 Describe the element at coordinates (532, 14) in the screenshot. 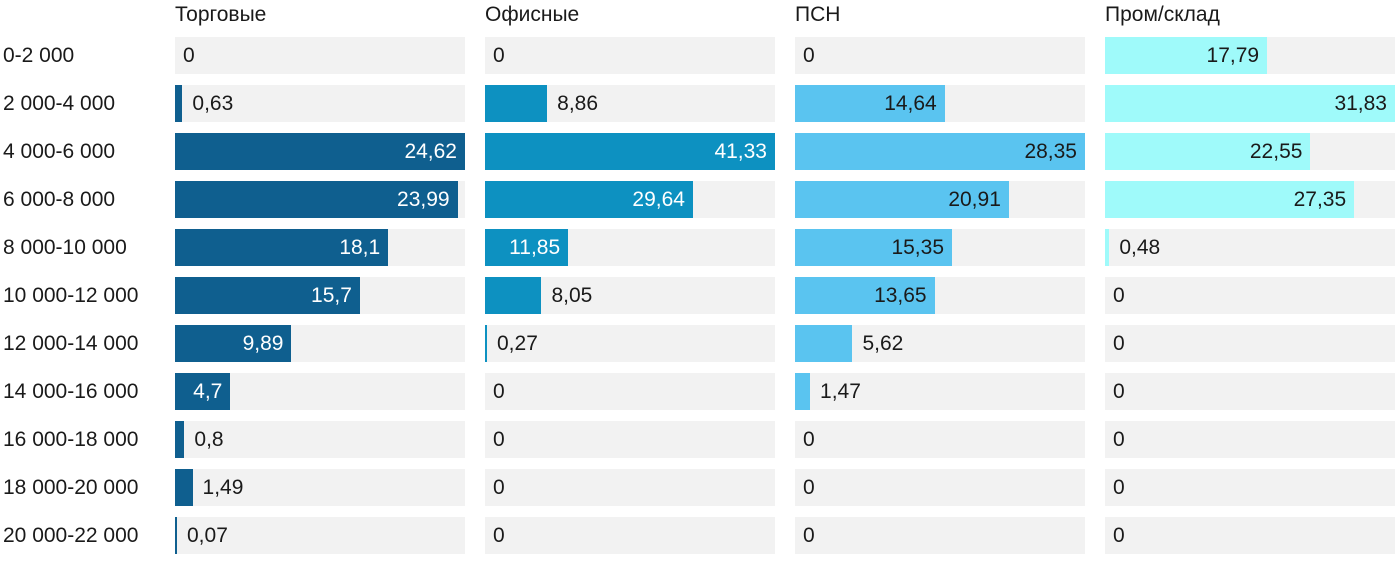

I see `column-header-ofisnye: Офисные` at that location.